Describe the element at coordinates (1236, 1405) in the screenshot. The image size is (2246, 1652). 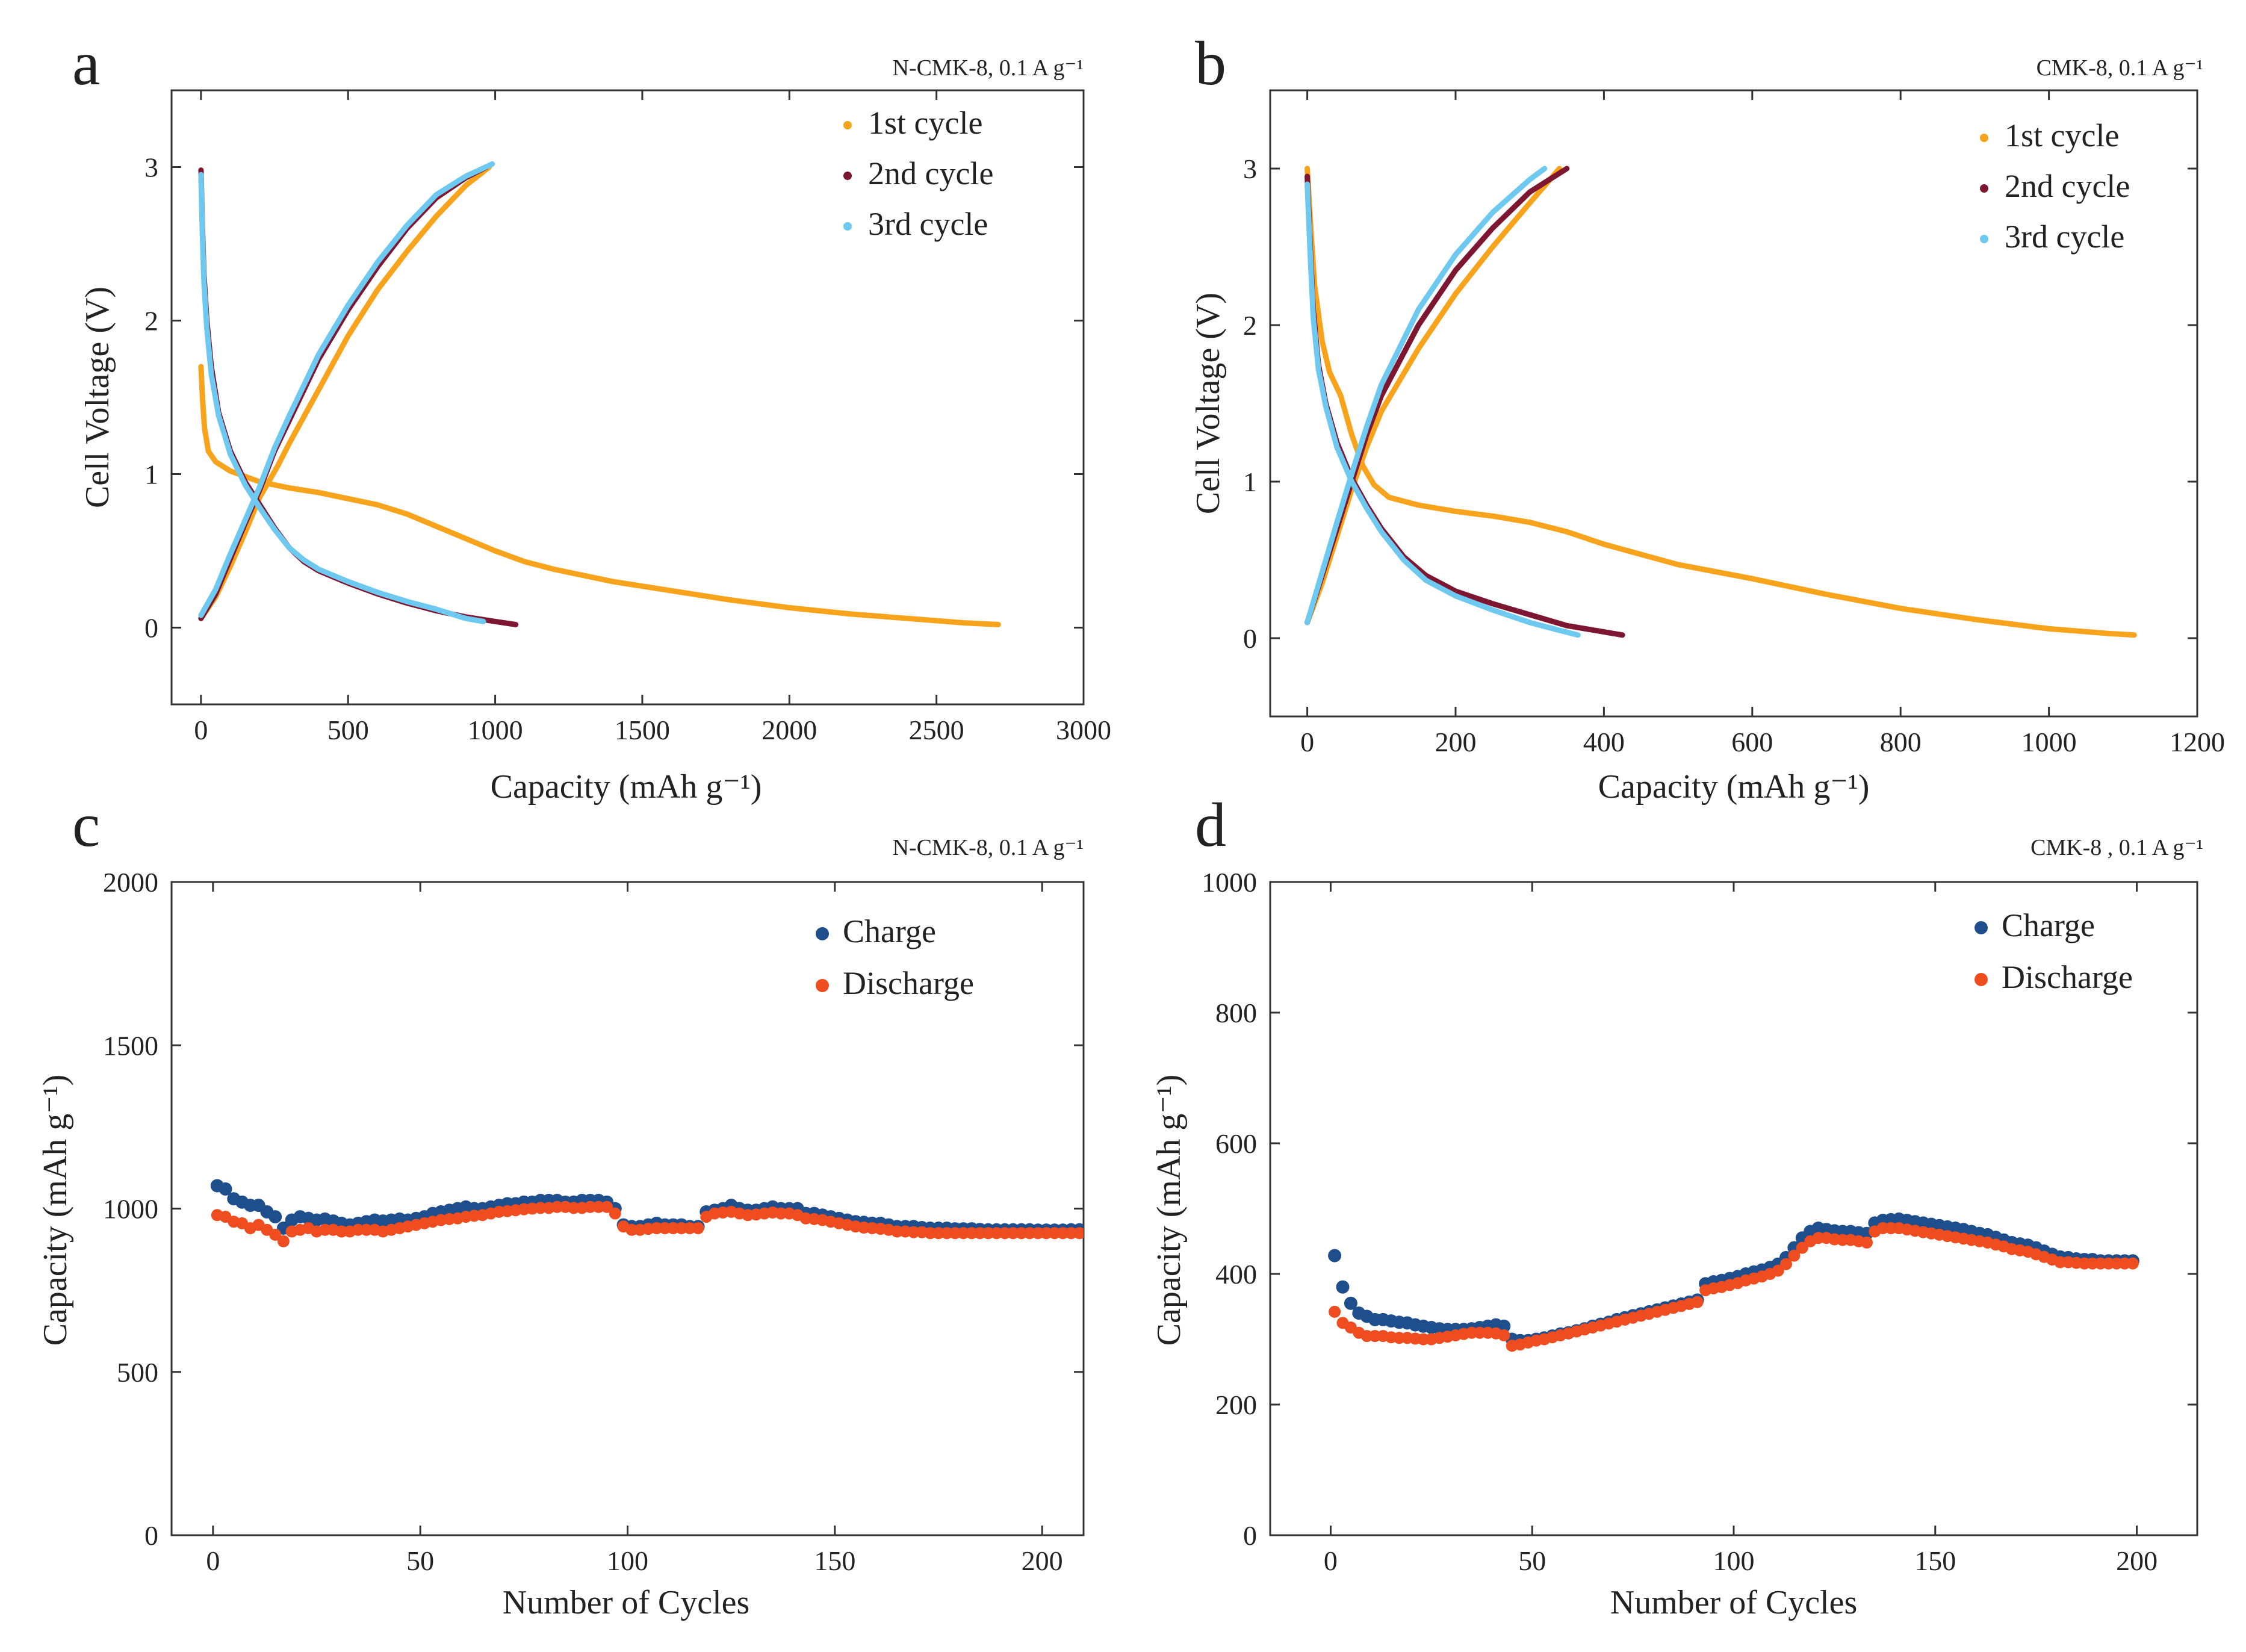
I see `y-tick-label: 200` at that location.